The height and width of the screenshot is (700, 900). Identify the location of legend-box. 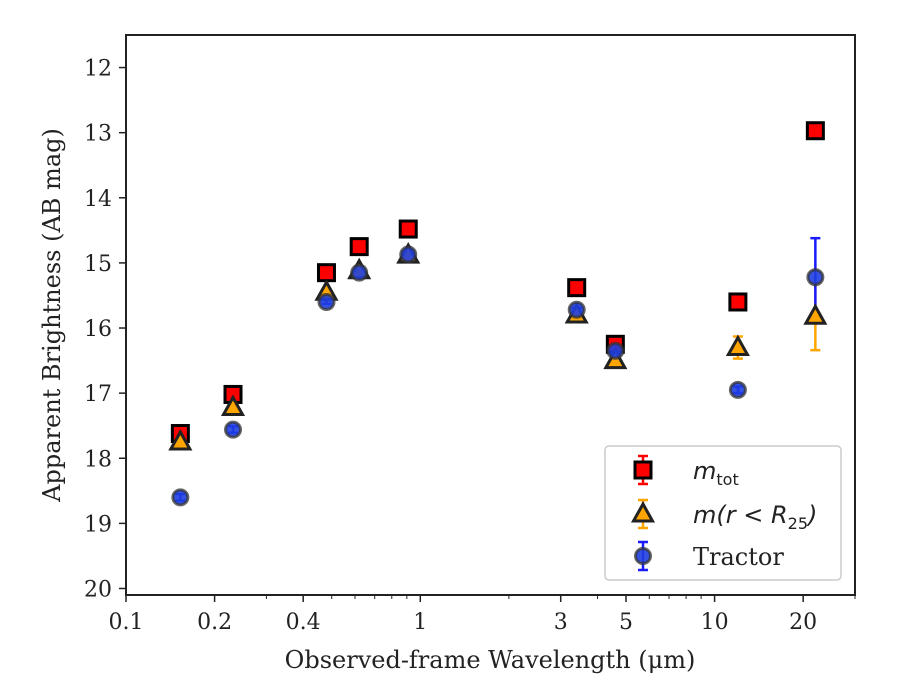
(723, 513).